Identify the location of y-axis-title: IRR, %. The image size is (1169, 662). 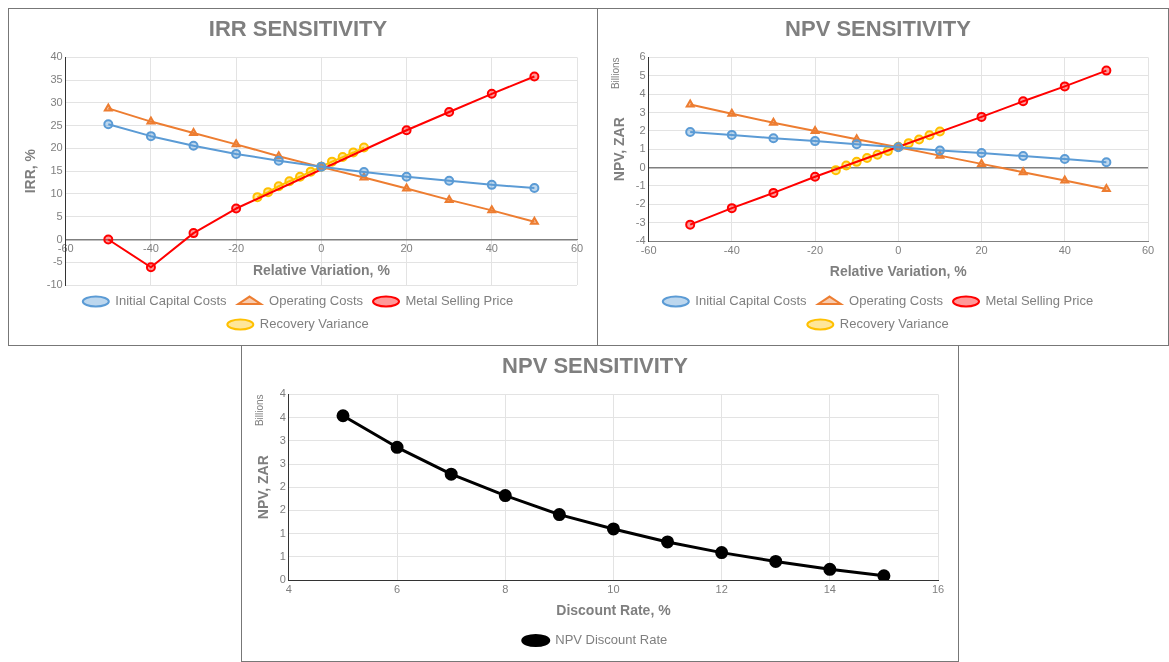
(30, 171).